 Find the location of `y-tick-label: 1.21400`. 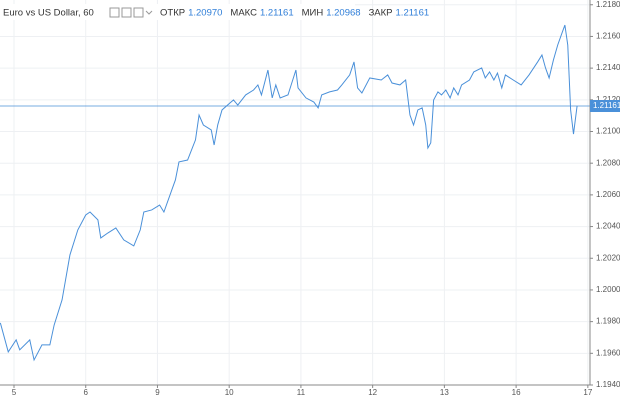

y-tick-label: 1.21400 is located at coordinates (608, 67).